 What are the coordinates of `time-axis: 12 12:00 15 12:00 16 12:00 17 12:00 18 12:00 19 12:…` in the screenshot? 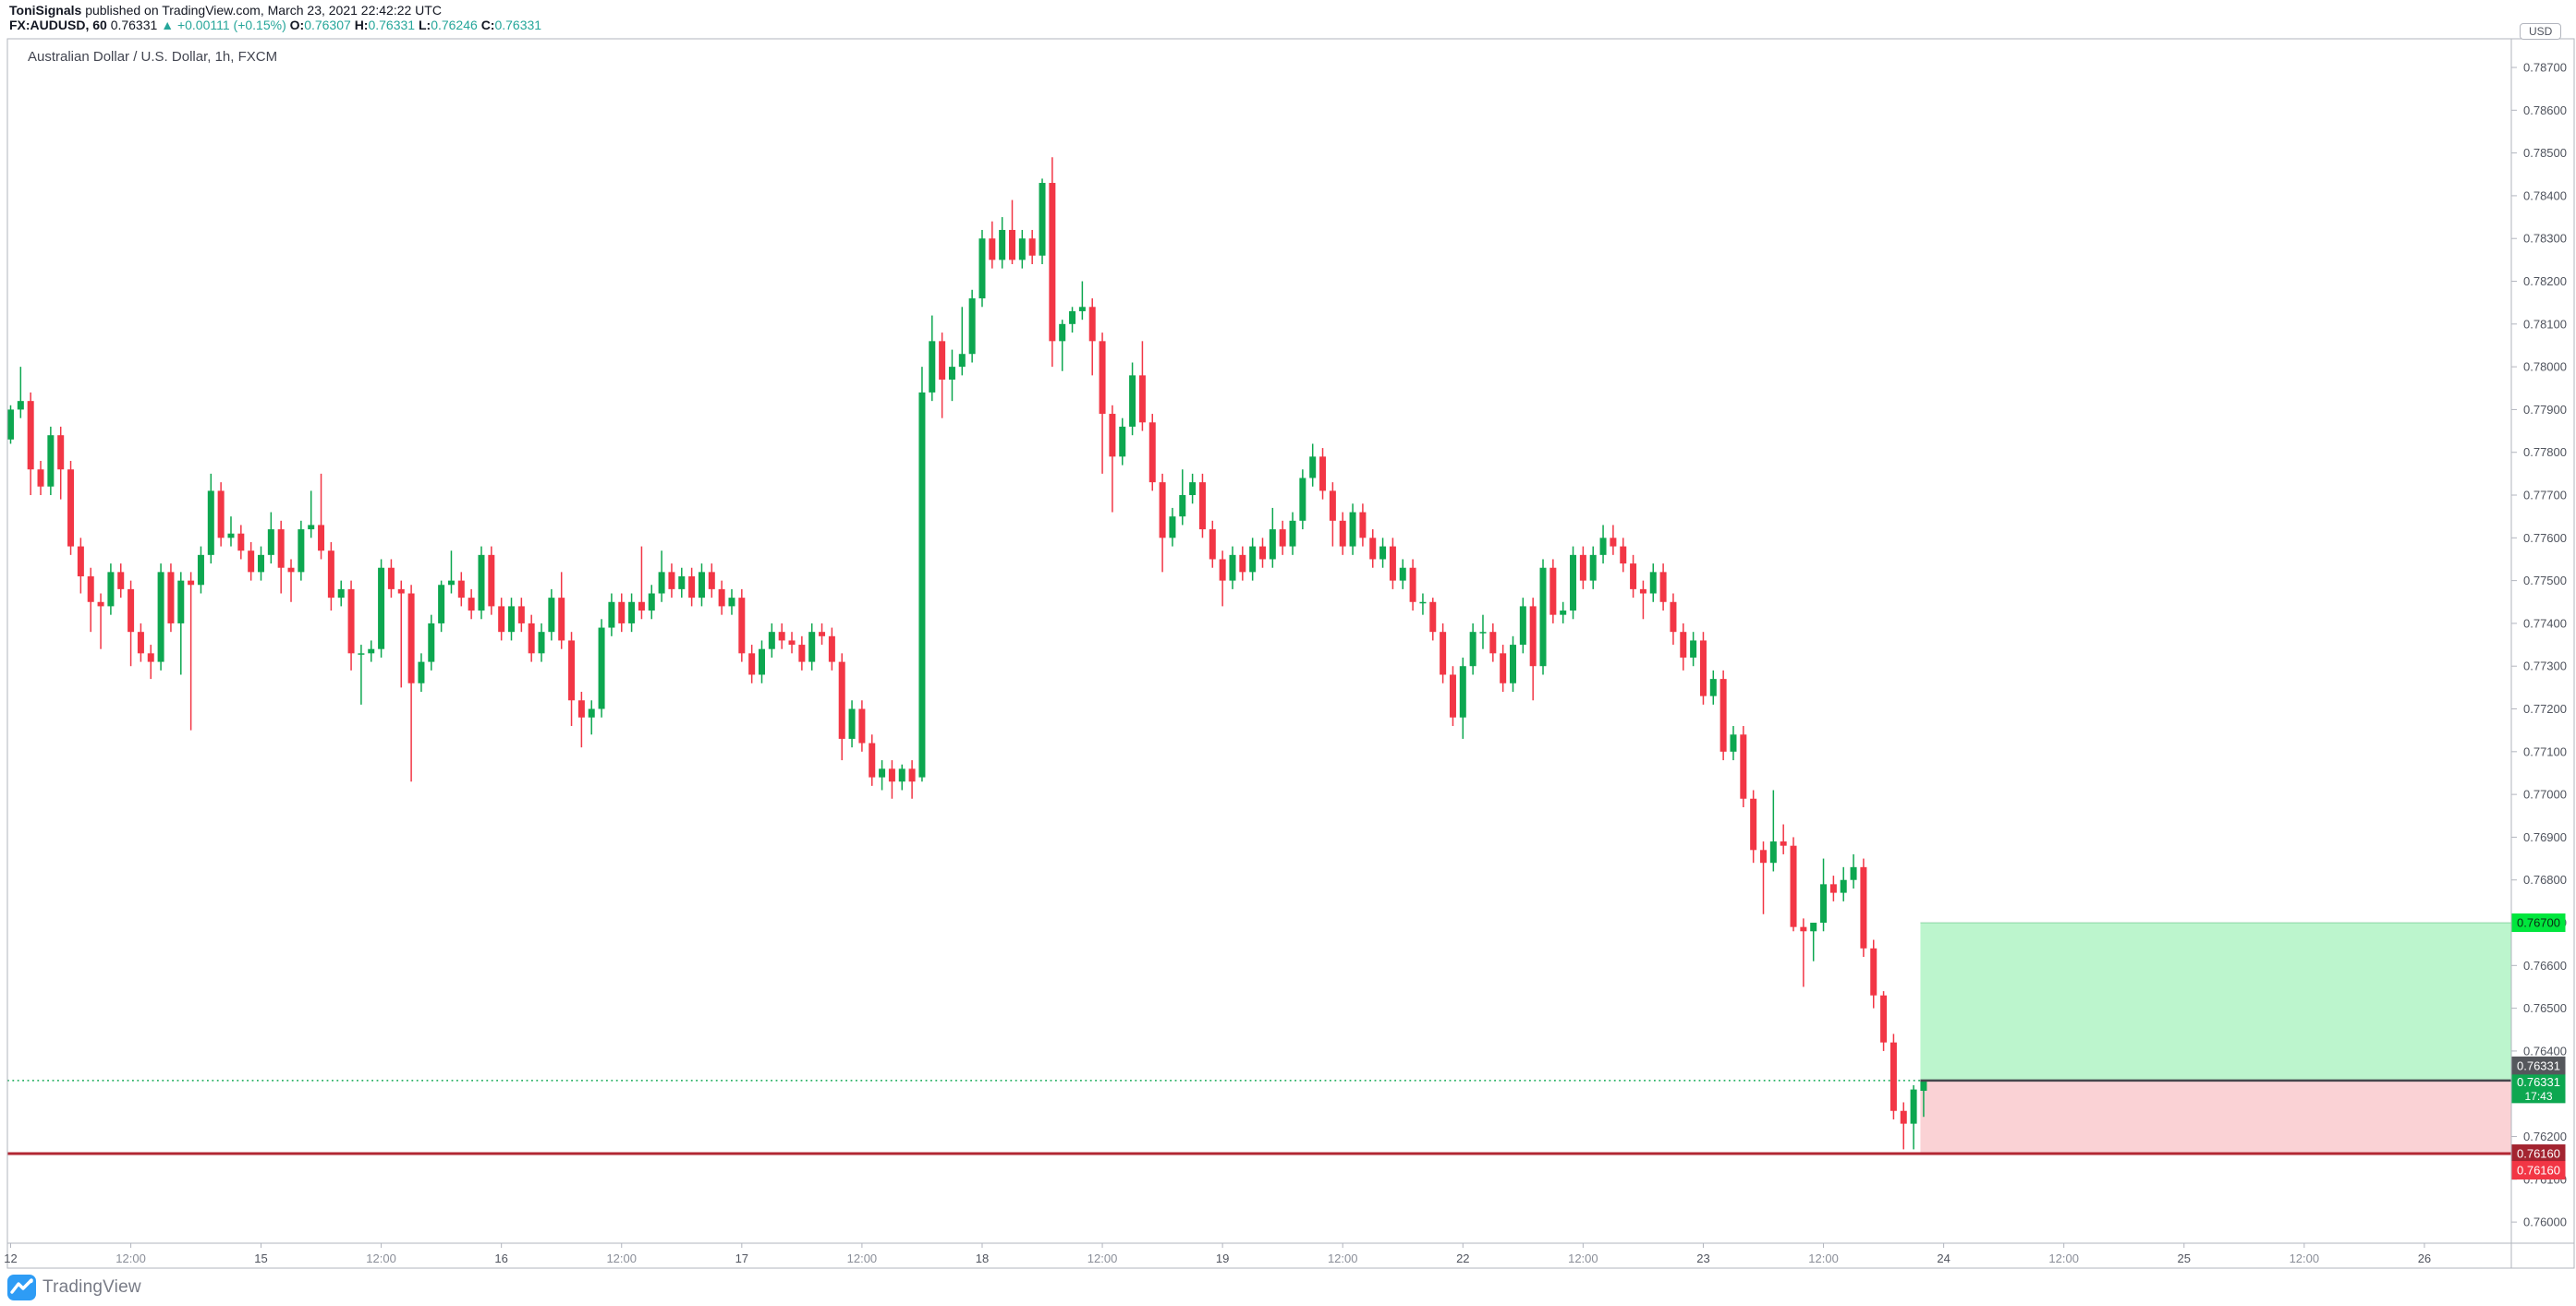 It's located at (1217, 1254).